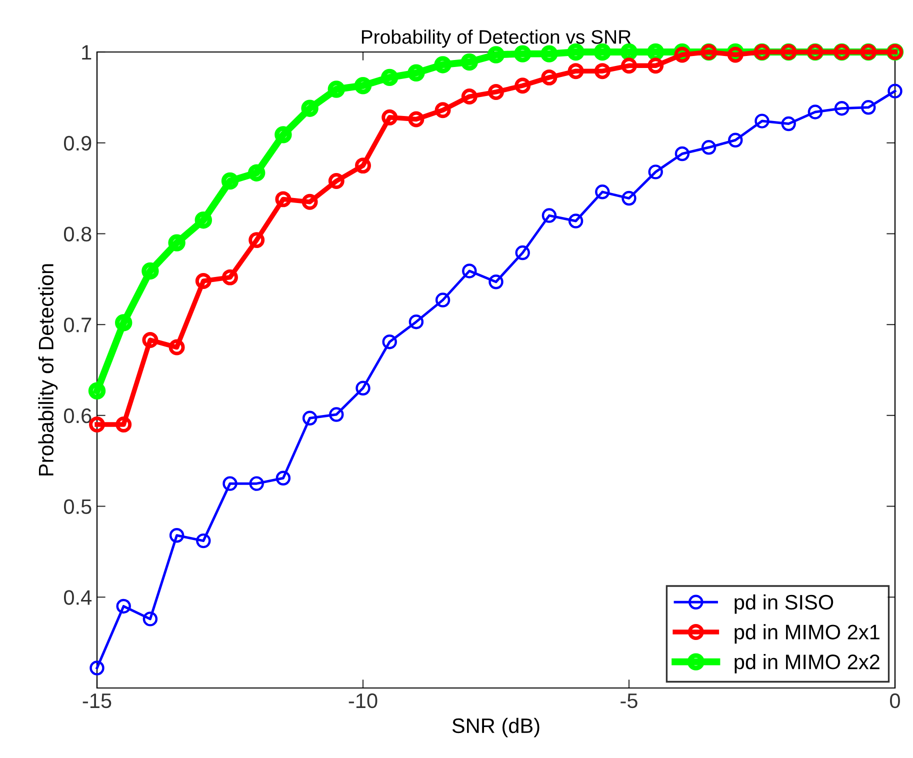 This screenshot has width=913, height=758. Describe the element at coordinates (895, 700) in the screenshot. I see `x-tick-label: 0` at that location.